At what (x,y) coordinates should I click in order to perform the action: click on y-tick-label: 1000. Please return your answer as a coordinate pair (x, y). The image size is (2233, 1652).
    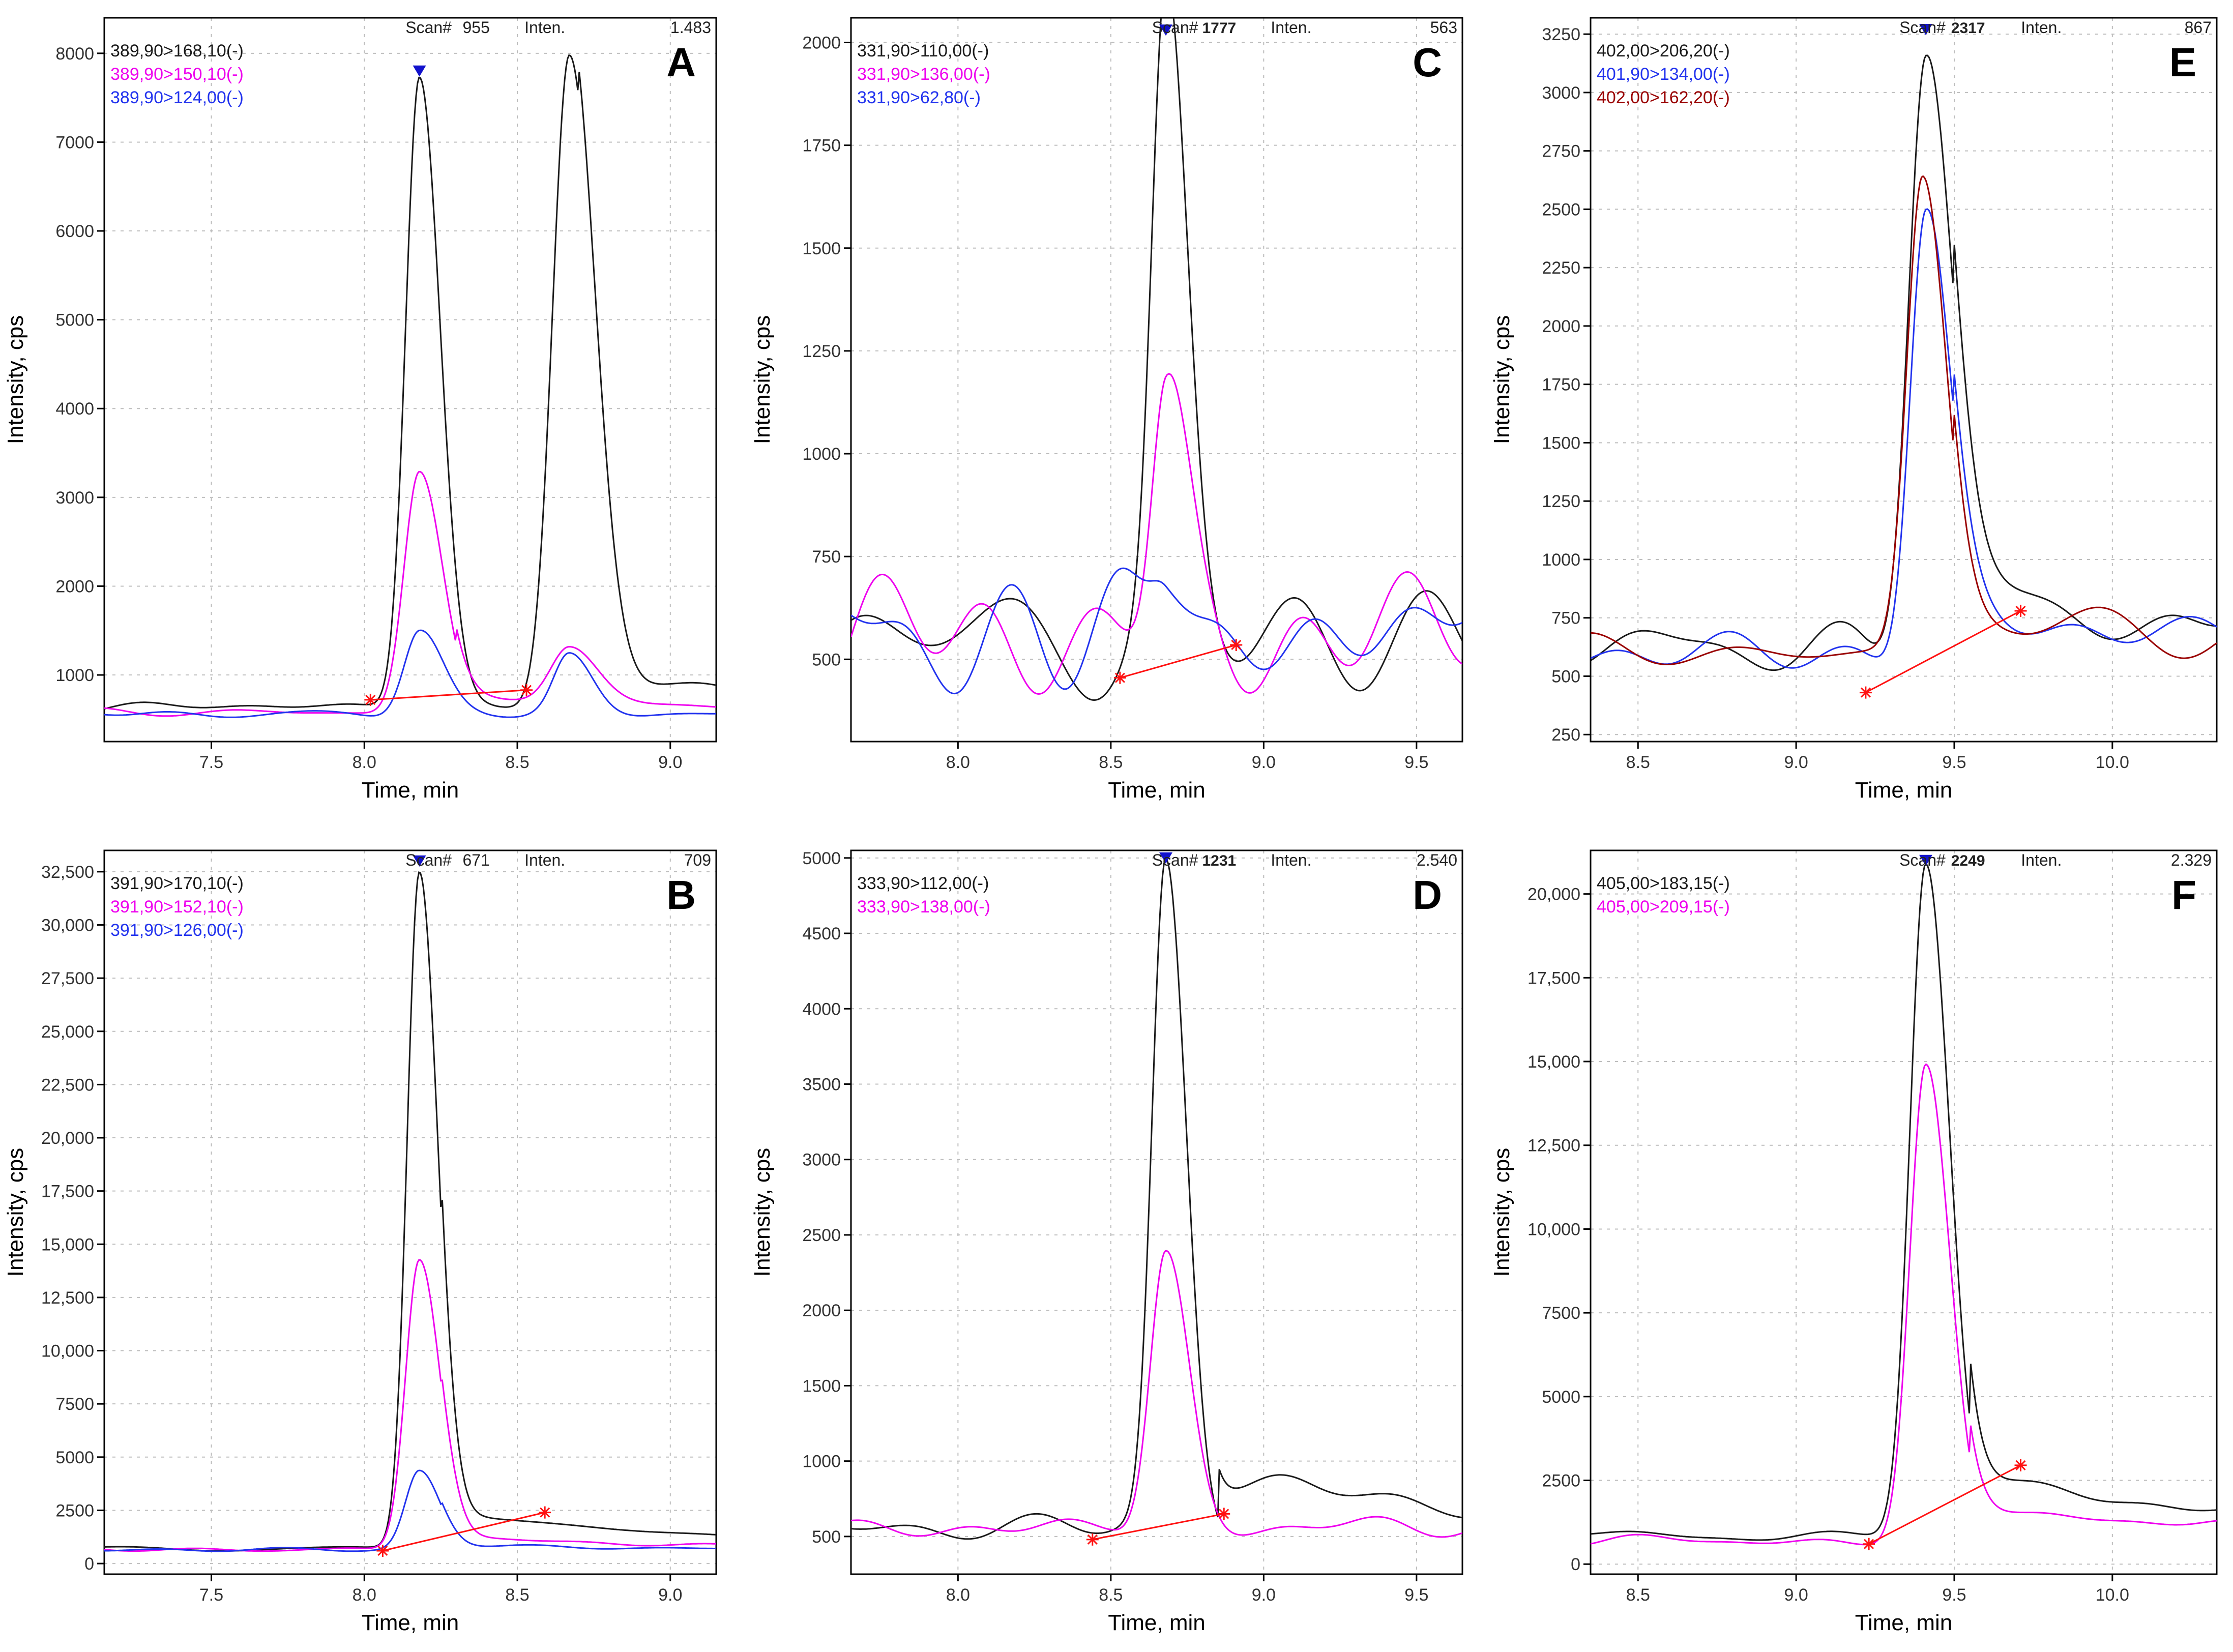
    Looking at the image, I should click on (822, 454).